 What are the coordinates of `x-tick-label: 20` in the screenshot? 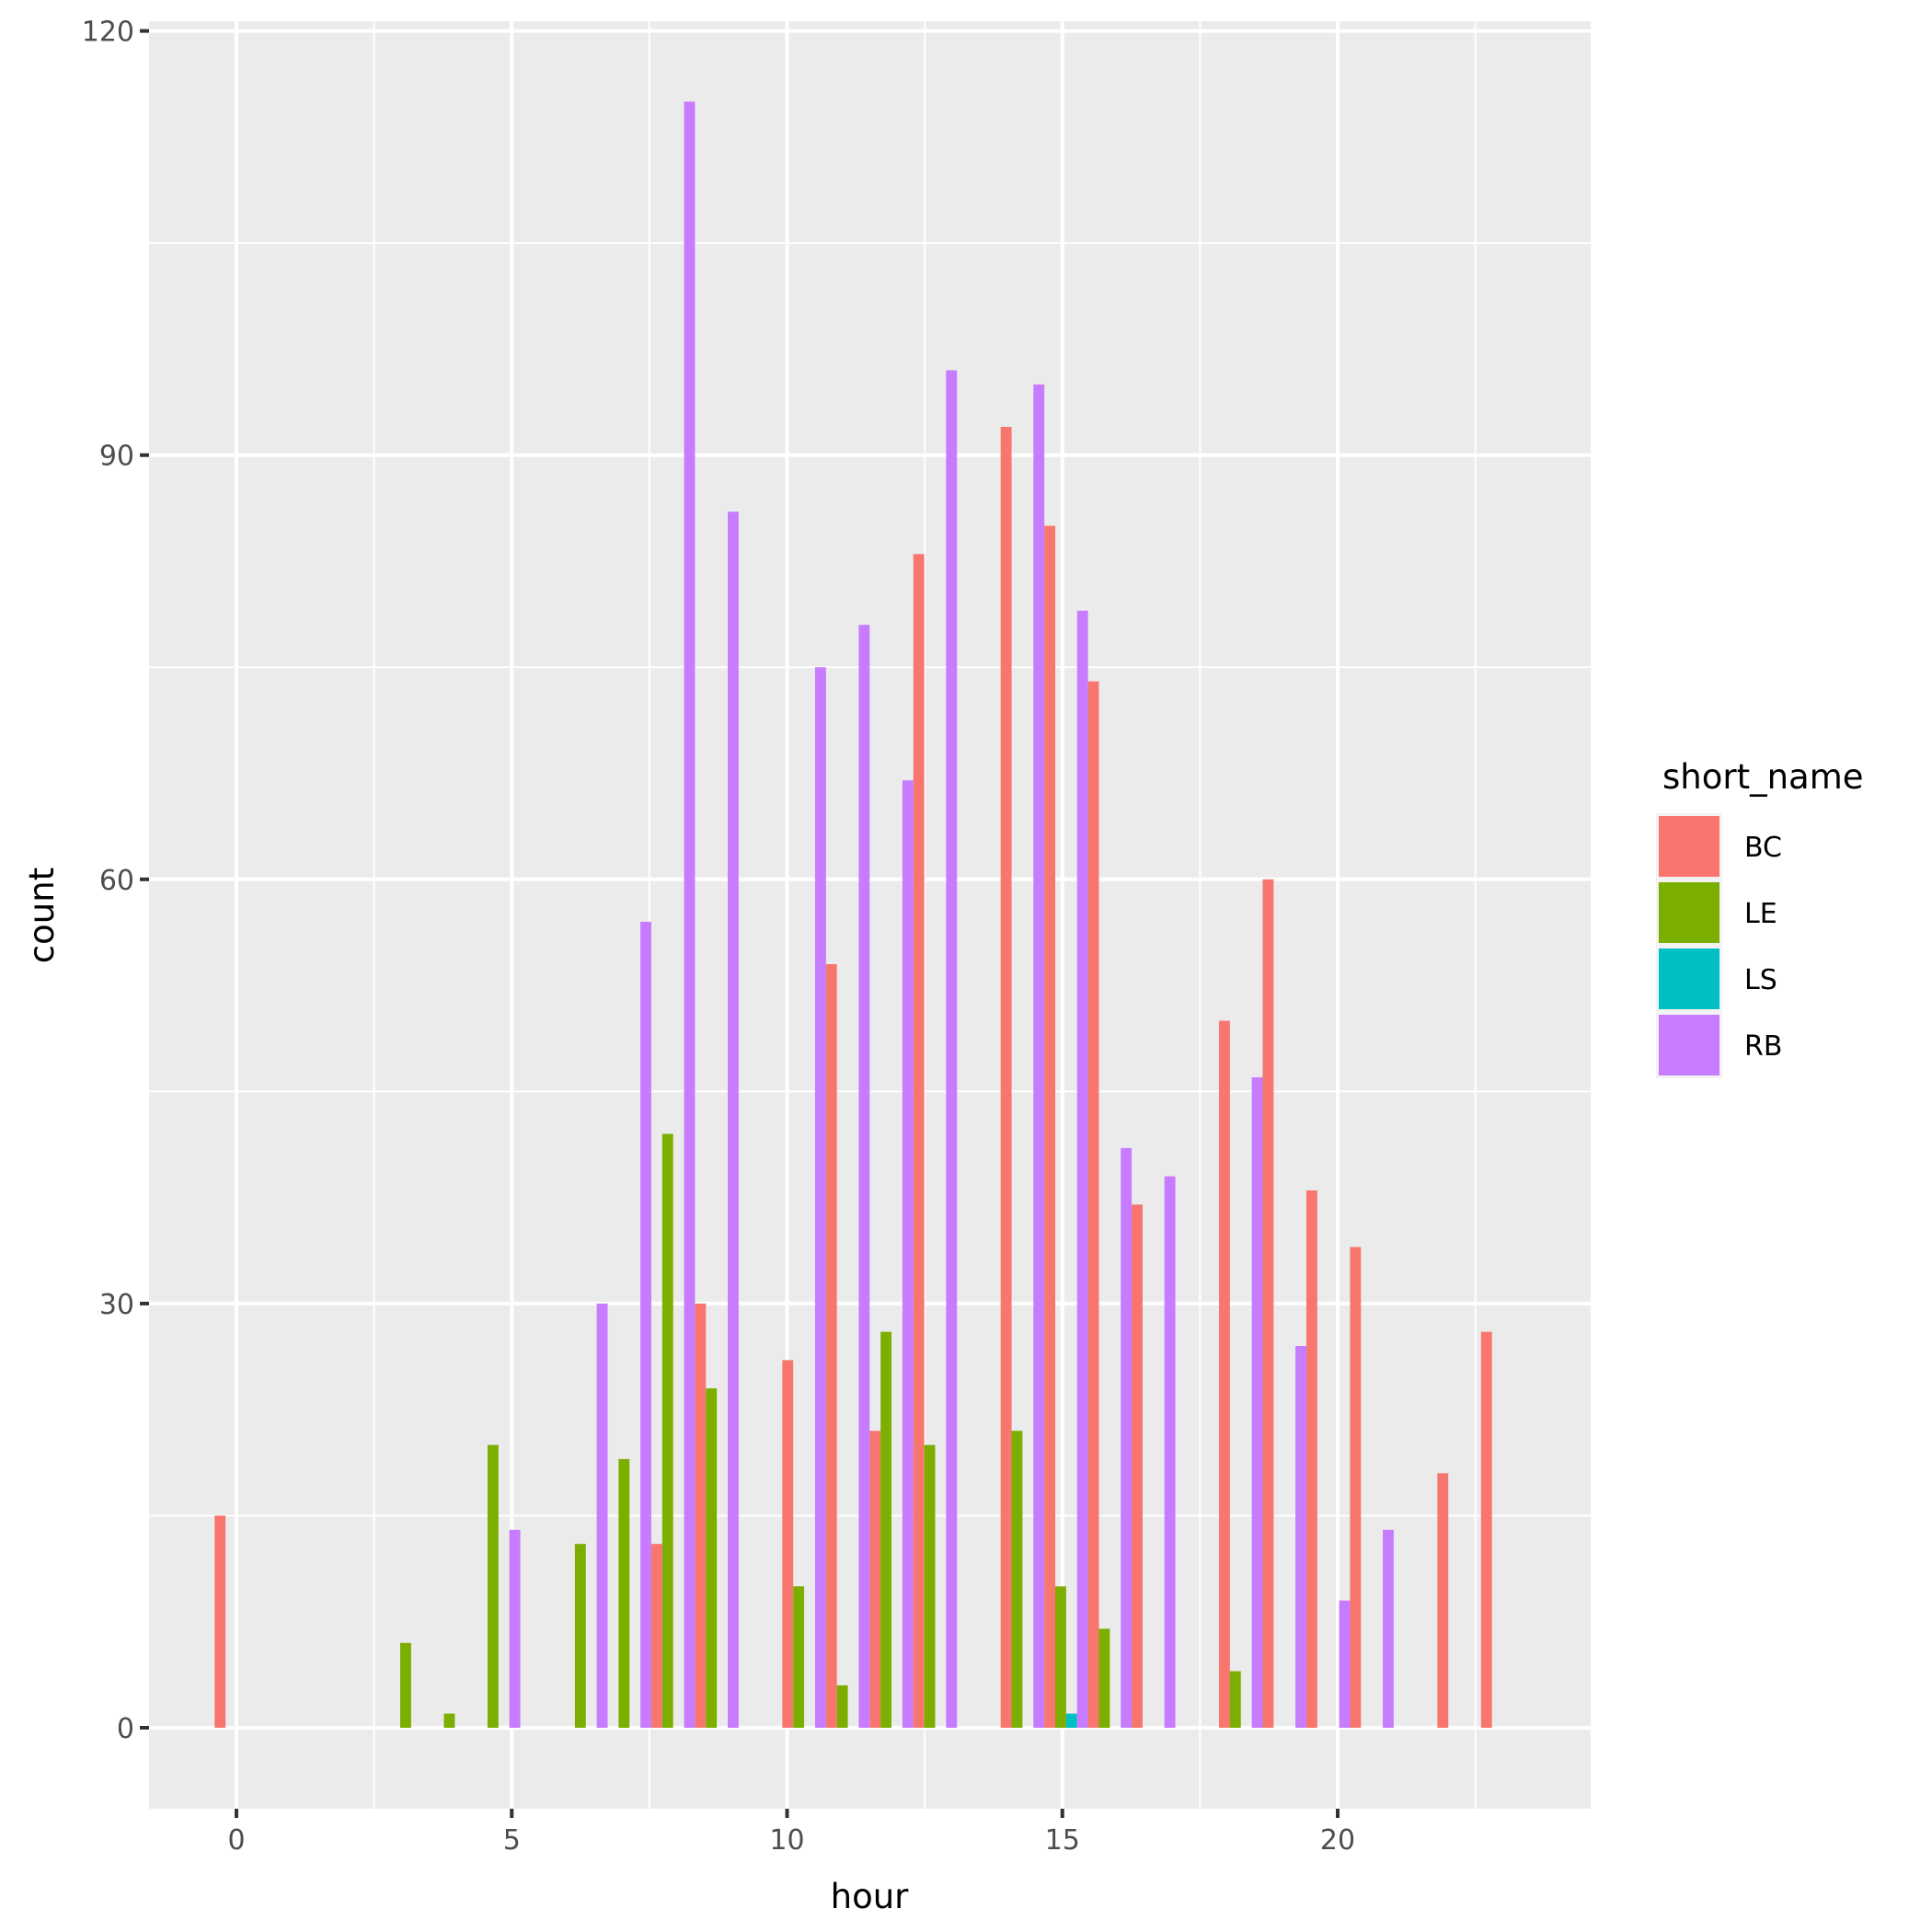 It's located at (1337, 1840).